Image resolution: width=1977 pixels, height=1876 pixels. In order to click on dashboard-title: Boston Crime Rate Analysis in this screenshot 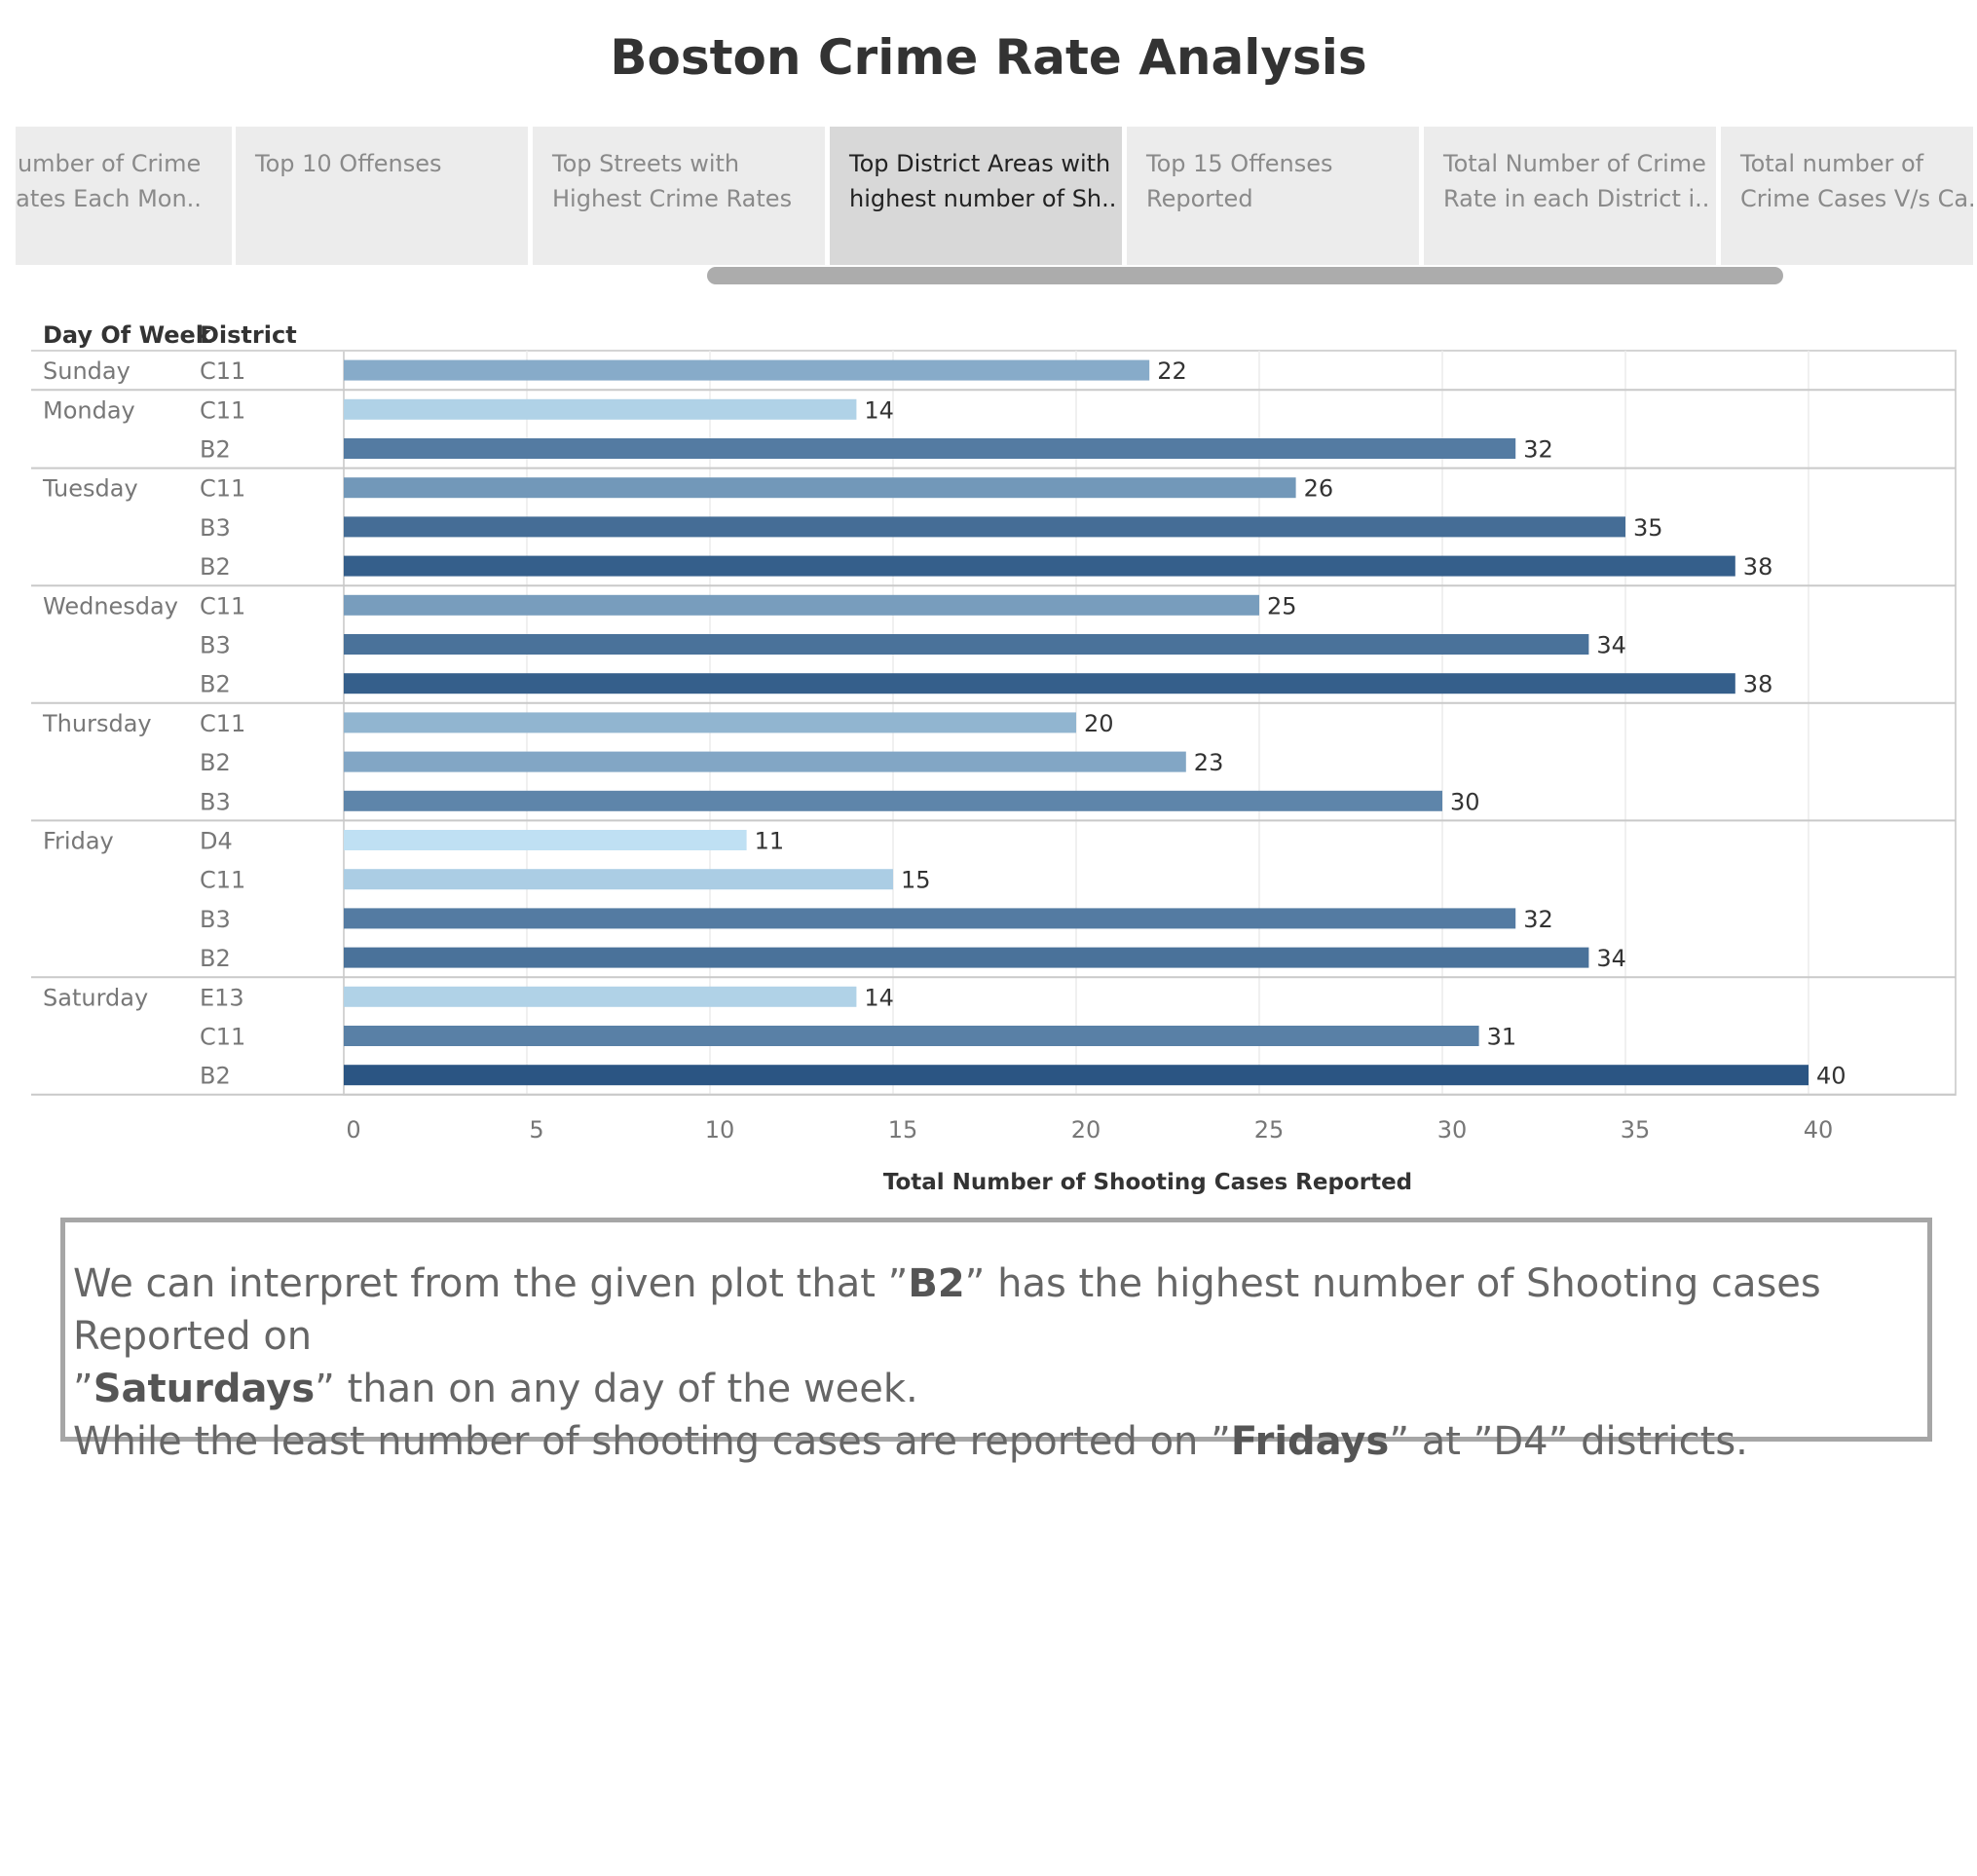, I will do `click(988, 58)`.